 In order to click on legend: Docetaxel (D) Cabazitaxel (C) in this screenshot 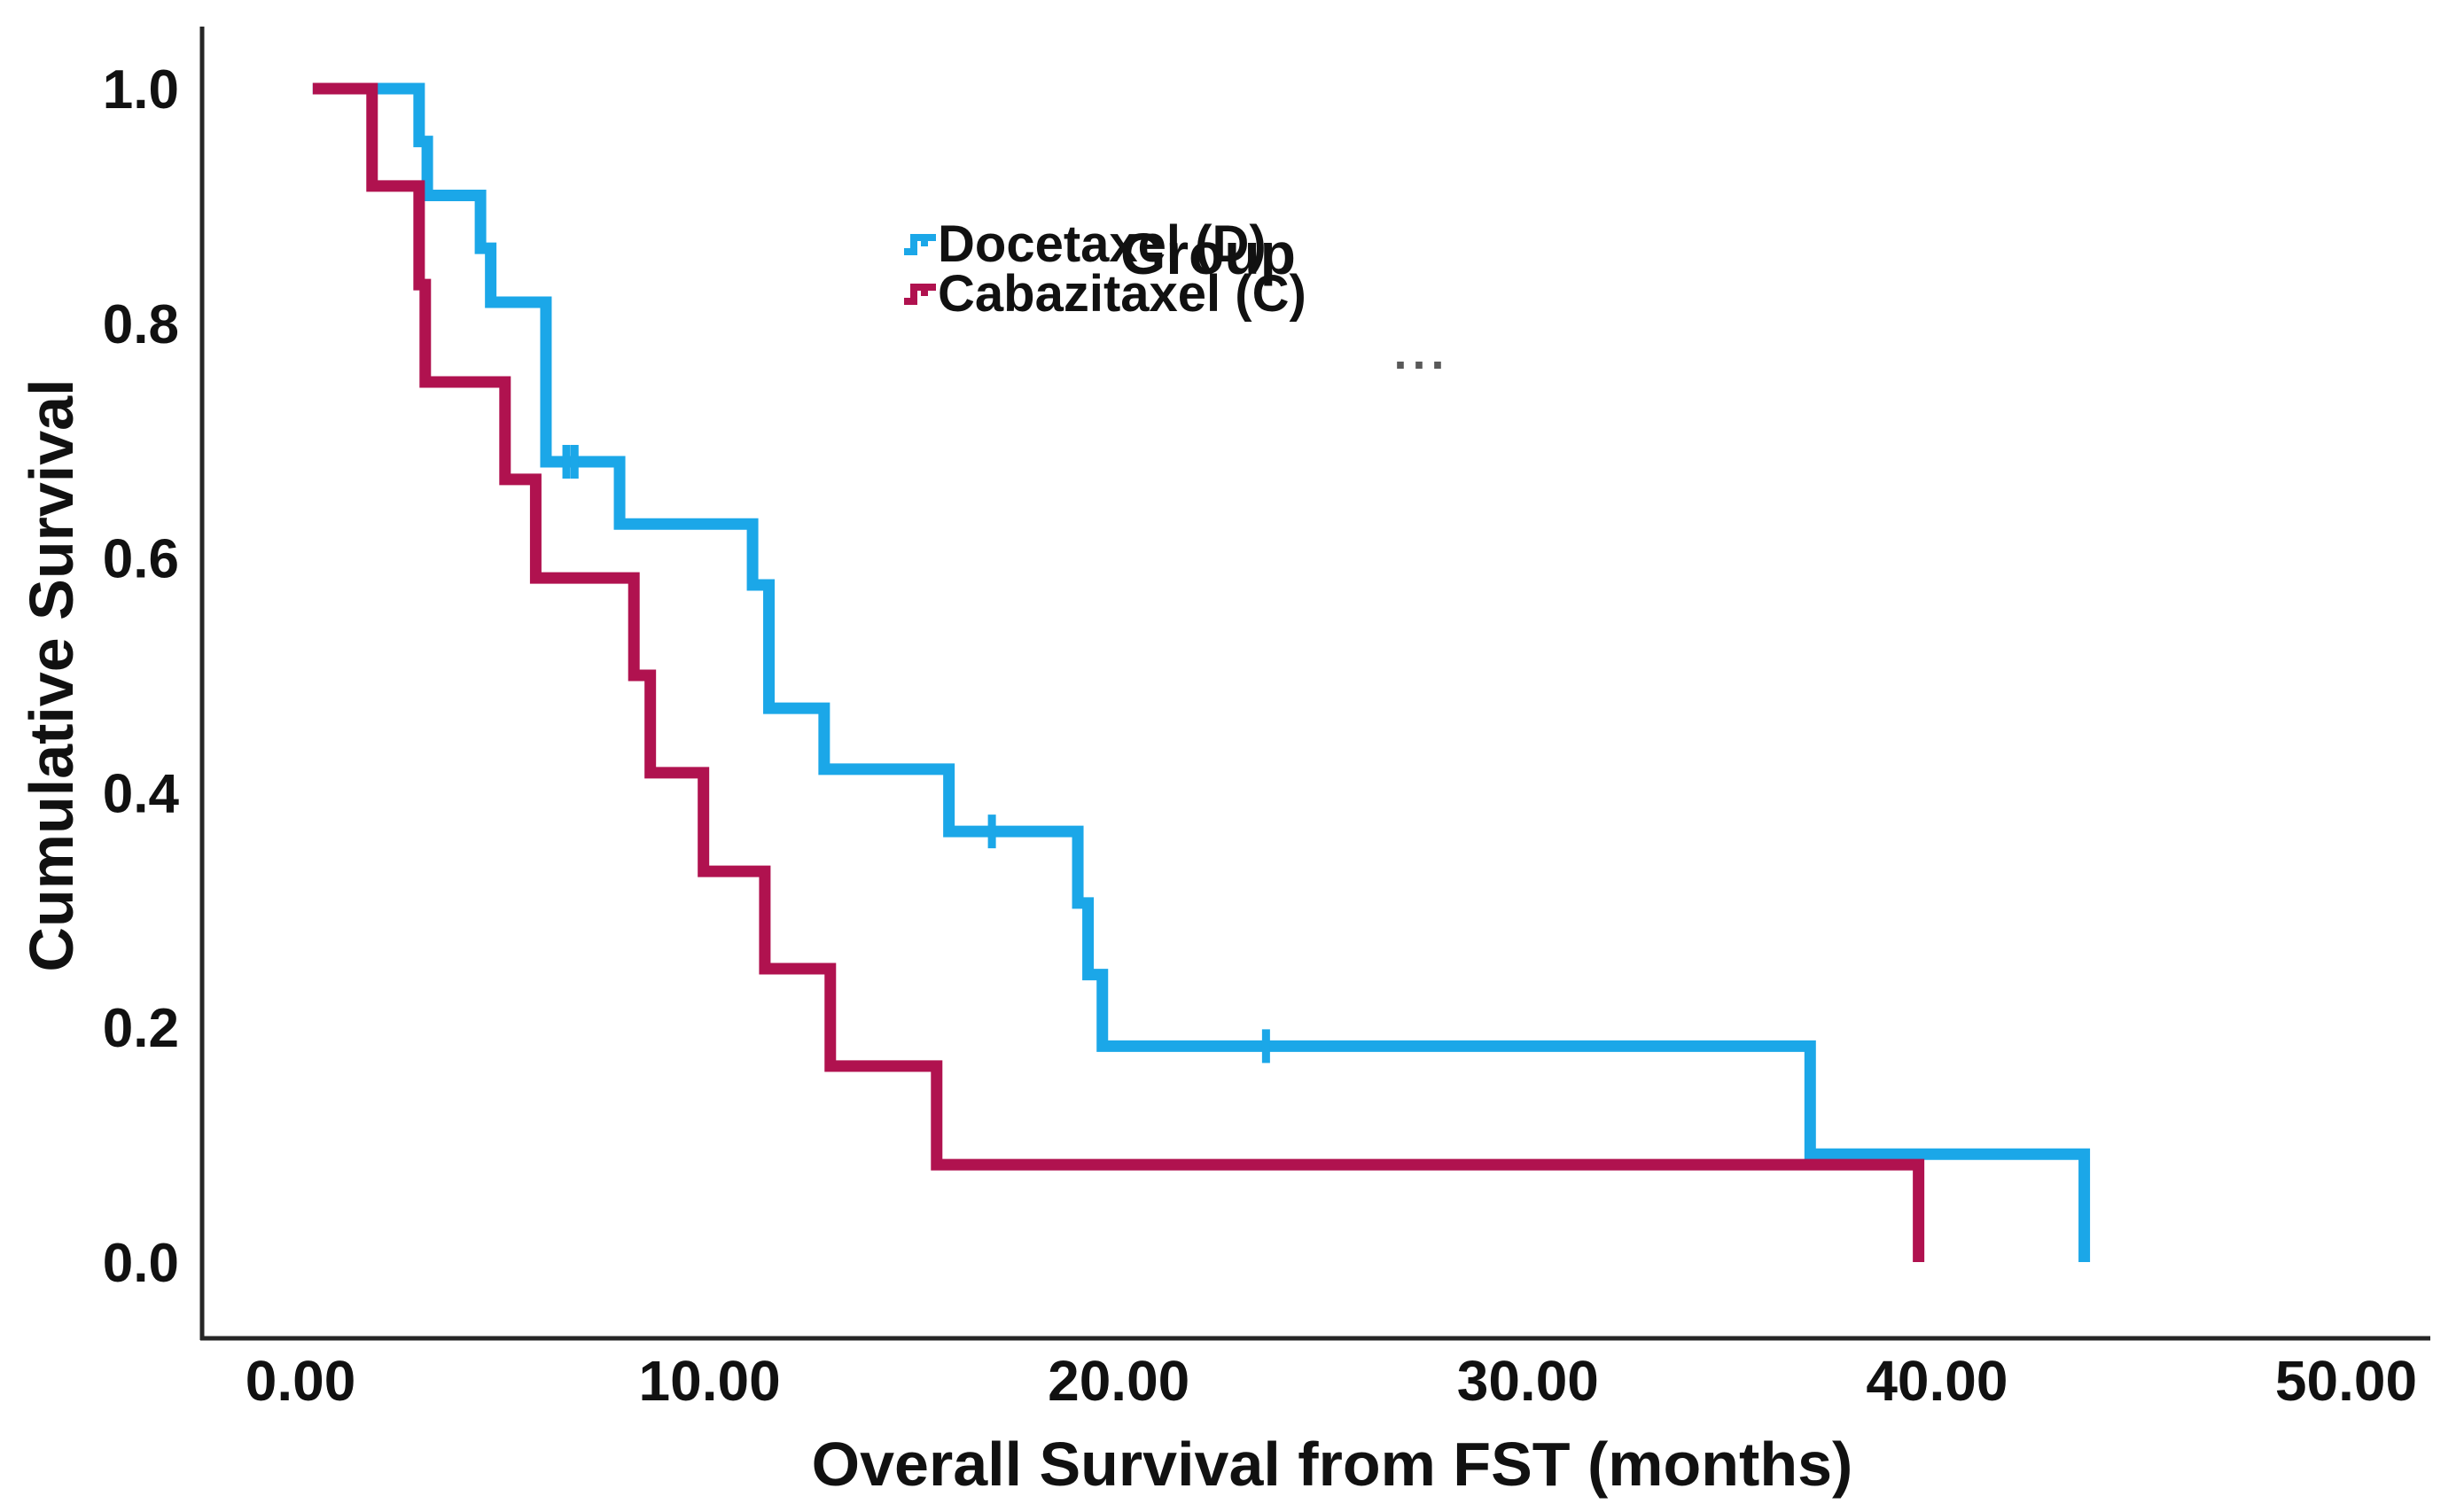, I will do `click(1104, 269)`.